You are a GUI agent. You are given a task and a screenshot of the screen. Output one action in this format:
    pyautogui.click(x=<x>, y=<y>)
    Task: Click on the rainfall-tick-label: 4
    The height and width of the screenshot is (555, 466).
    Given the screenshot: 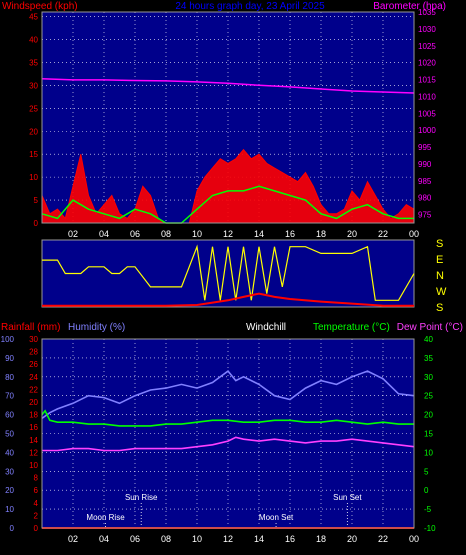 What is the action you would take?
    pyautogui.click(x=36, y=503)
    